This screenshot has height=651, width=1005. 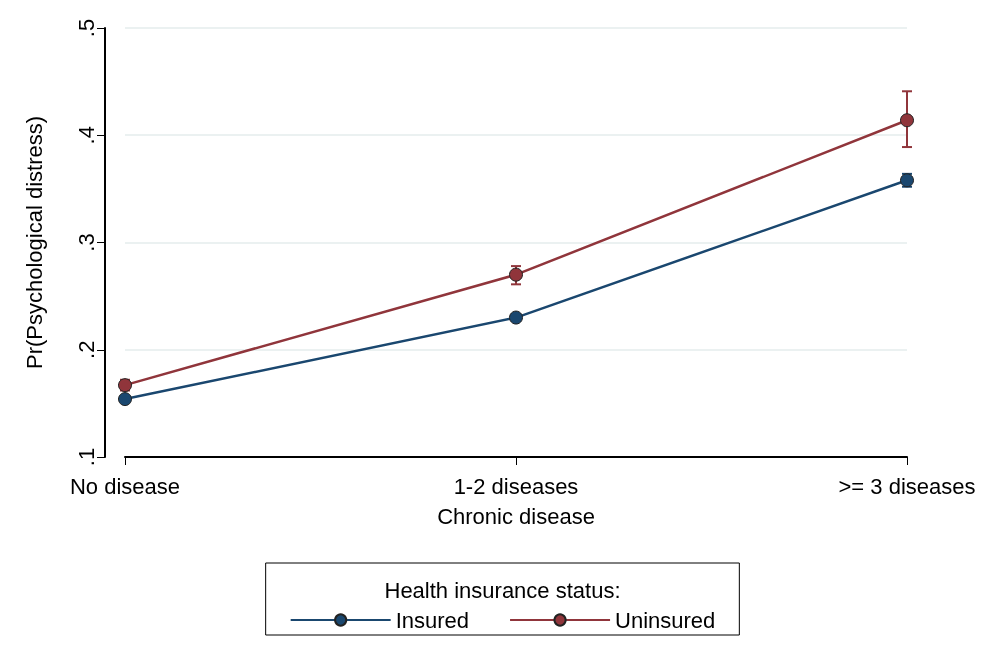 What do you see at coordinates (502, 590) in the screenshot?
I see `legend-title: Health insurance status:` at bounding box center [502, 590].